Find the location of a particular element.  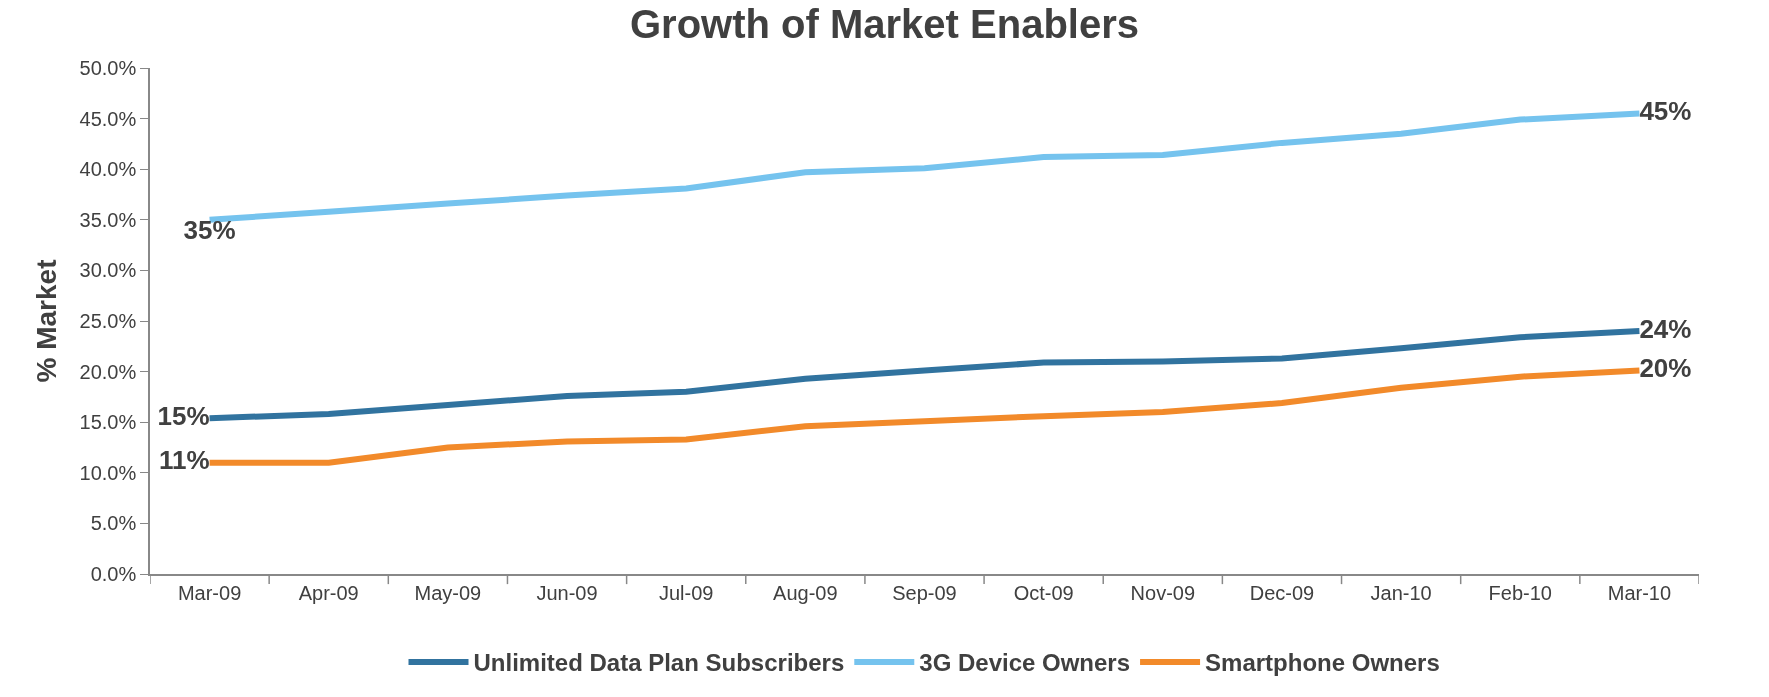

y-tick-label: 35.0% is located at coordinates (108, 219).